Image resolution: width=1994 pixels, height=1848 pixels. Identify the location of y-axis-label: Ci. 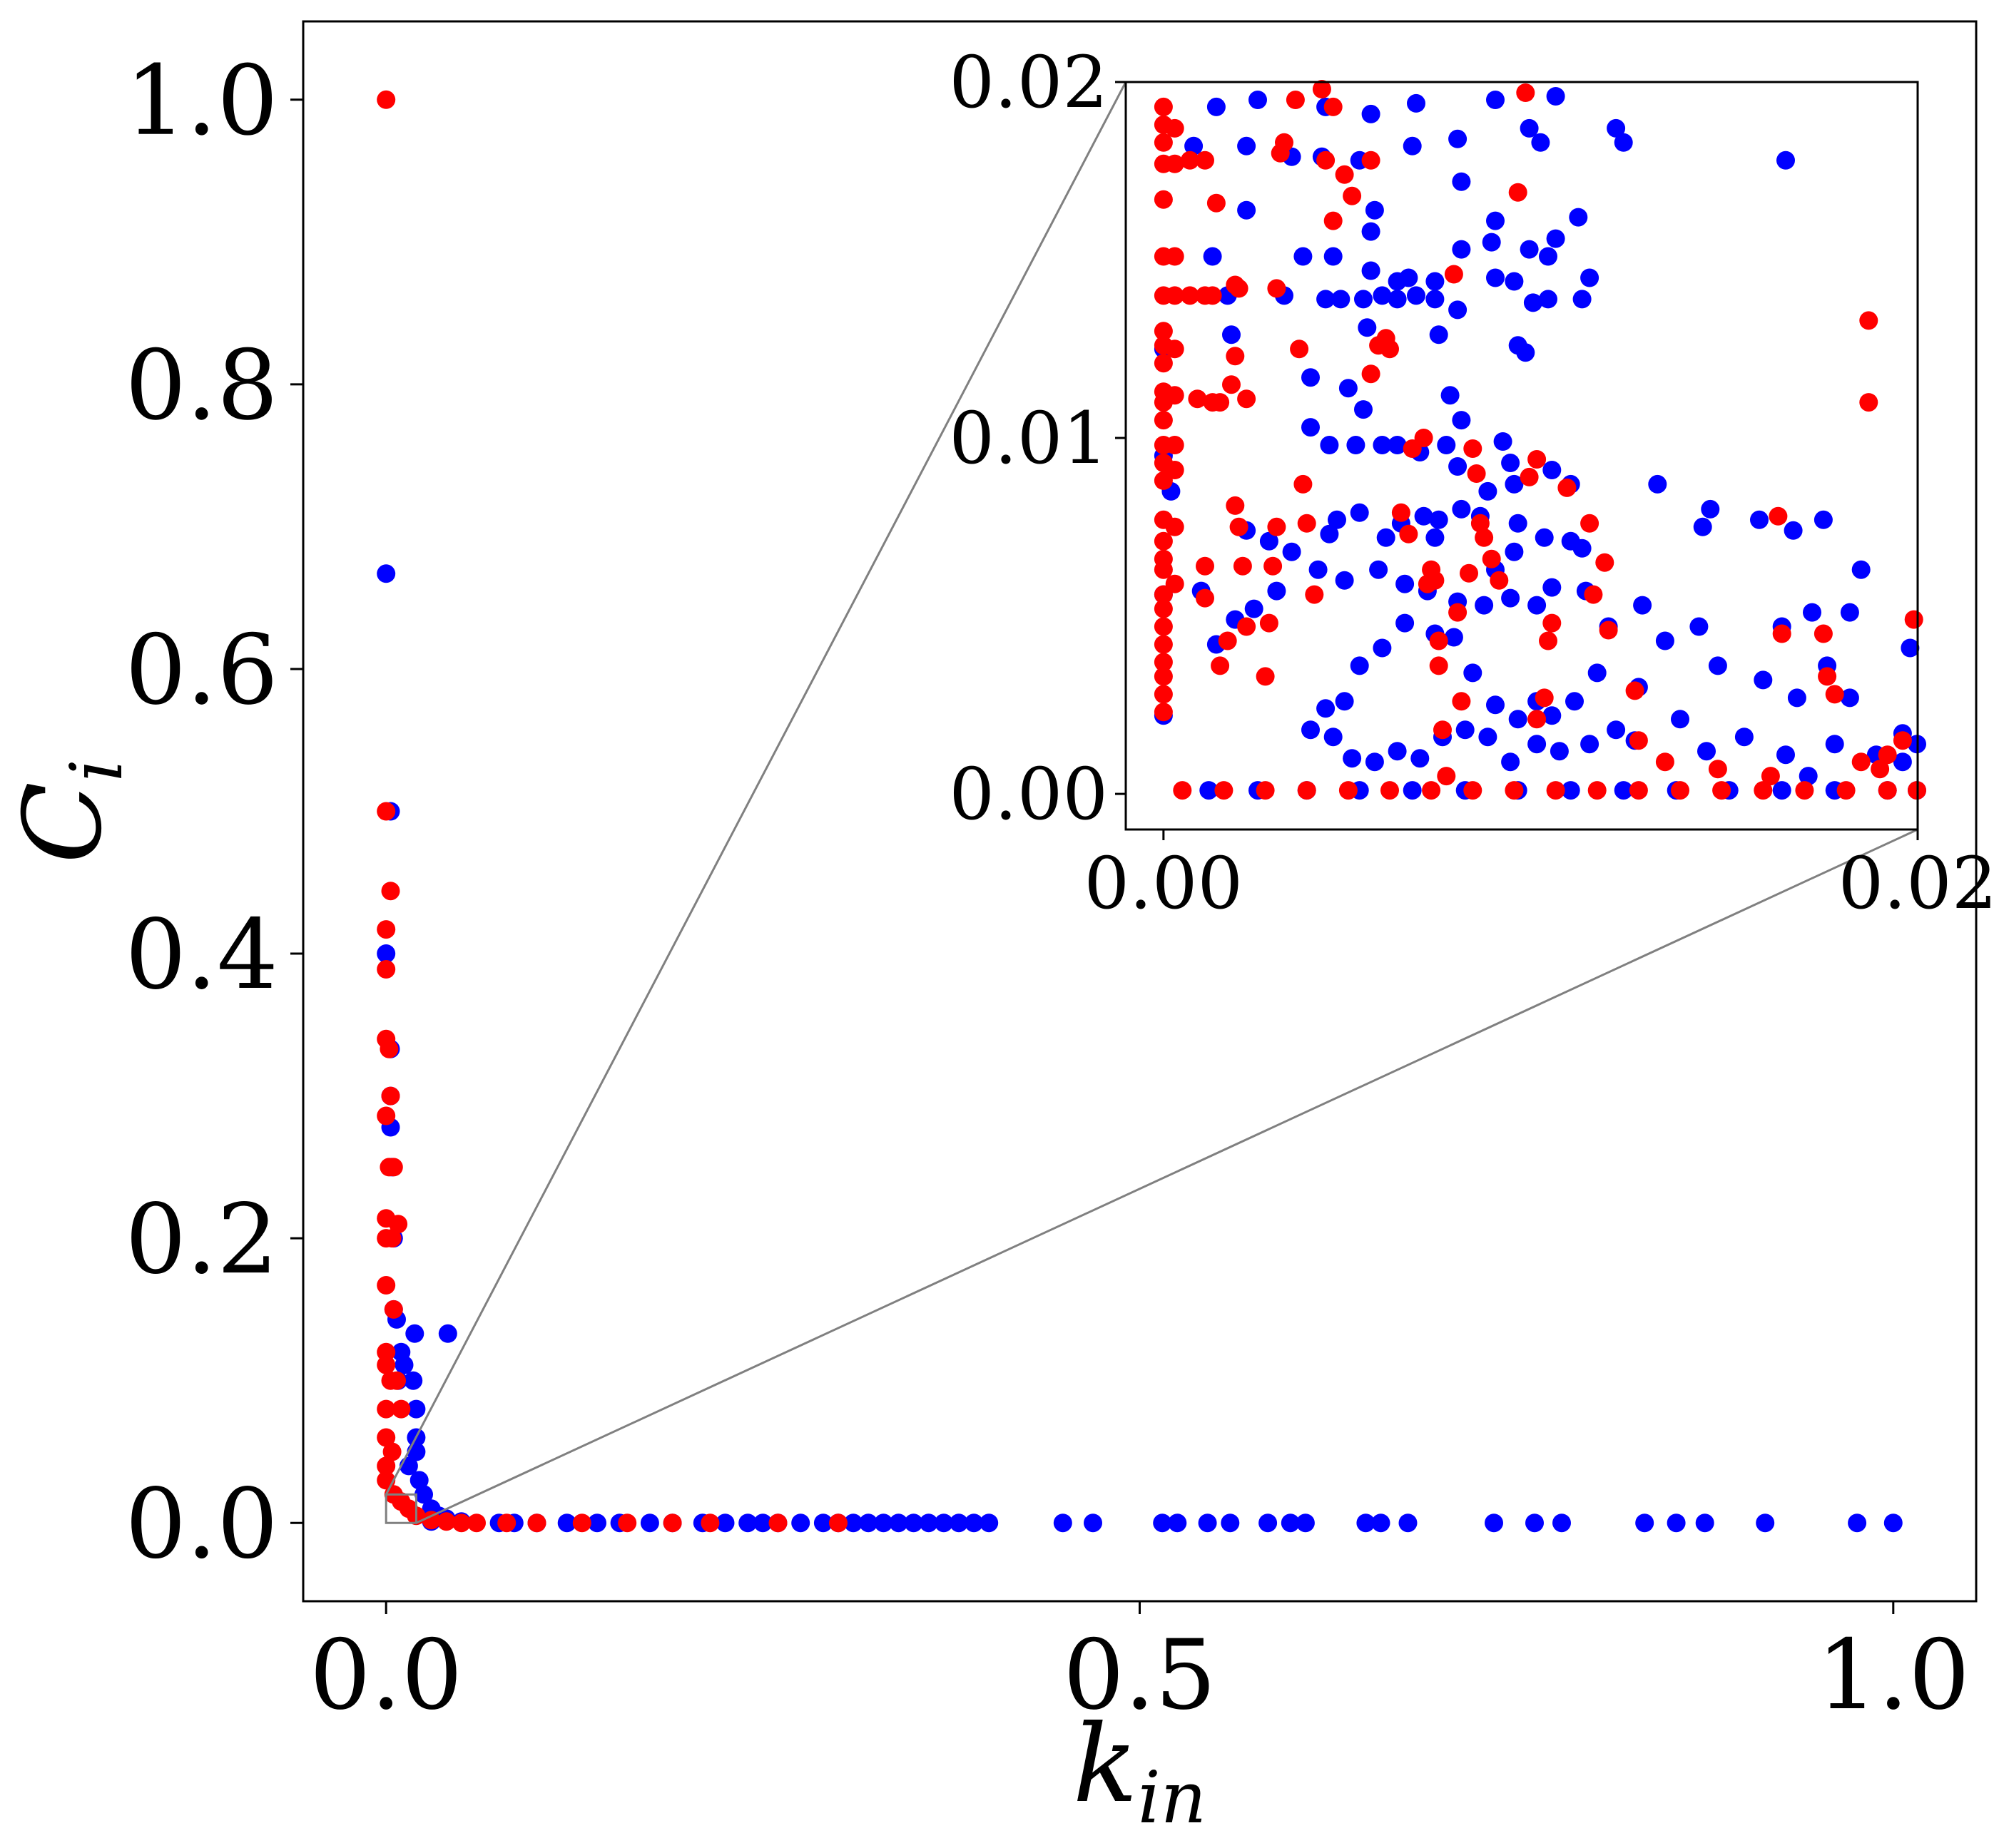
(69, 811).